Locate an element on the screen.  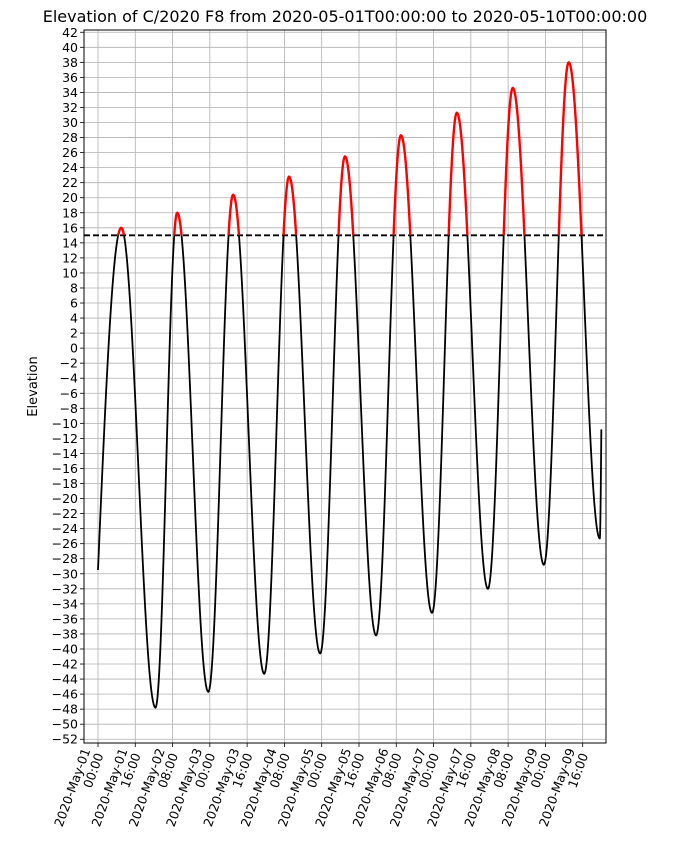
y-tick-label: 24 is located at coordinates (70, 167).